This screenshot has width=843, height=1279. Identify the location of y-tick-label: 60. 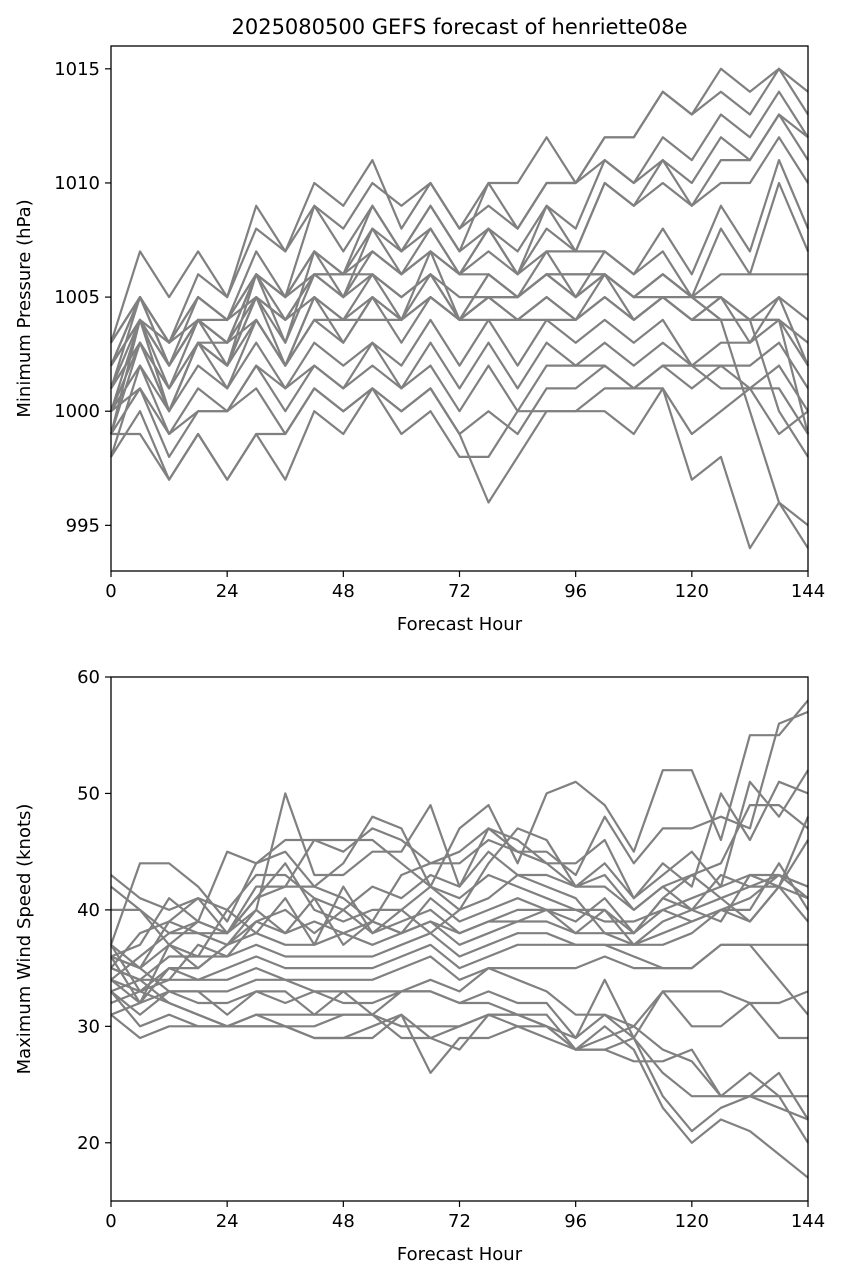
(88, 677).